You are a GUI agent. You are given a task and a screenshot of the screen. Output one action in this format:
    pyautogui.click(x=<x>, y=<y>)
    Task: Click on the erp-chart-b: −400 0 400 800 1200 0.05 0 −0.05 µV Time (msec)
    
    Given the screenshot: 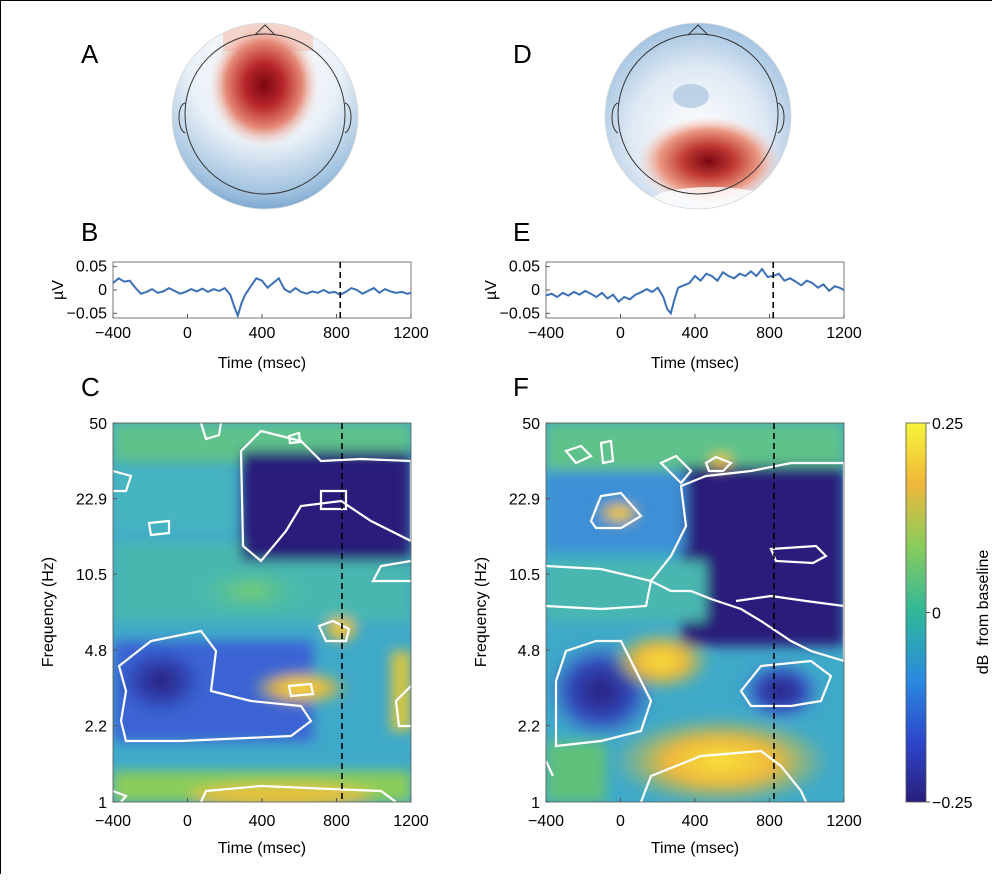 What is the action you would take?
    pyautogui.click(x=239, y=315)
    